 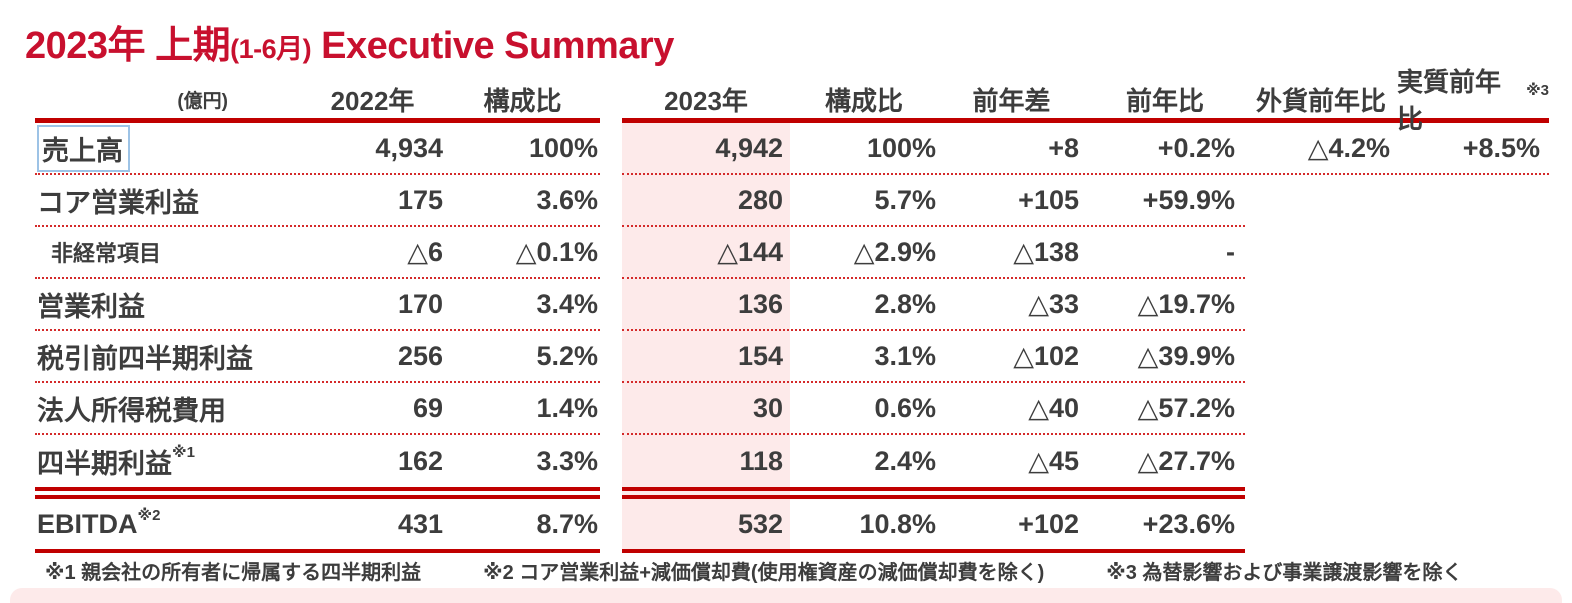 I want to click on row-label-cell: EBITDA ※2, so click(x=99, y=523).